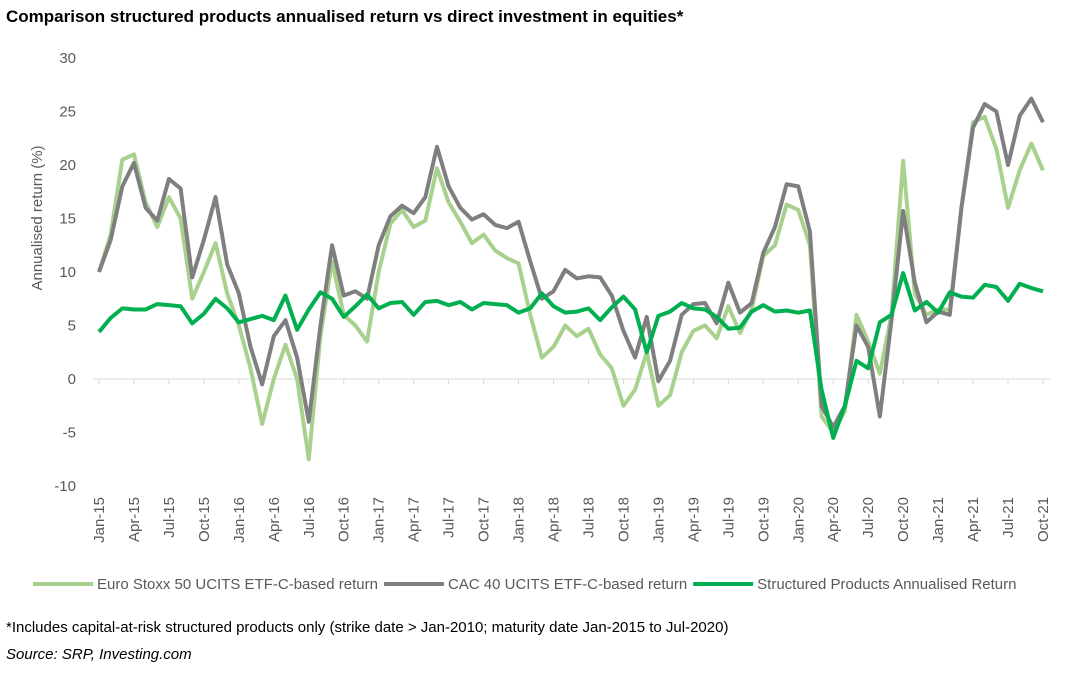 The width and height of the screenshot is (1087, 673). I want to click on x-tick-label: Apr-20, so click(833, 519).